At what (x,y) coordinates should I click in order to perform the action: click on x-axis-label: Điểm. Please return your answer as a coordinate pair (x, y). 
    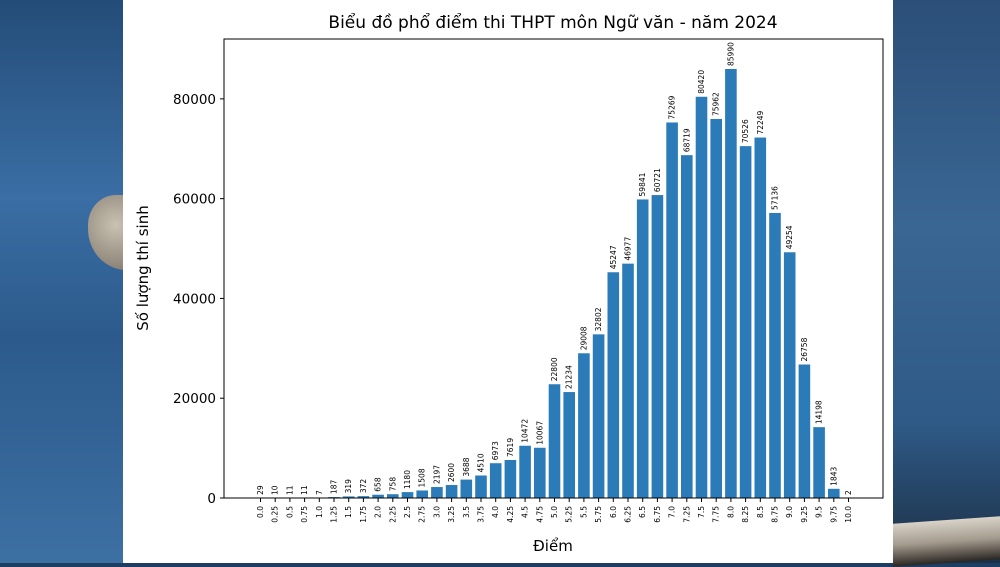
    Looking at the image, I should click on (553, 546).